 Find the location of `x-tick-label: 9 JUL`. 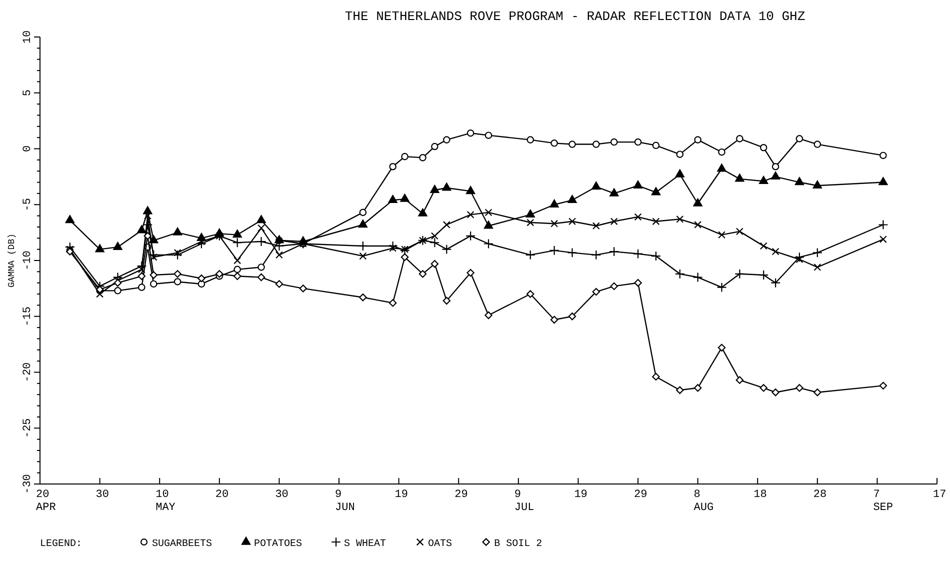

x-tick-label: 9 JUL is located at coordinates (524, 501).